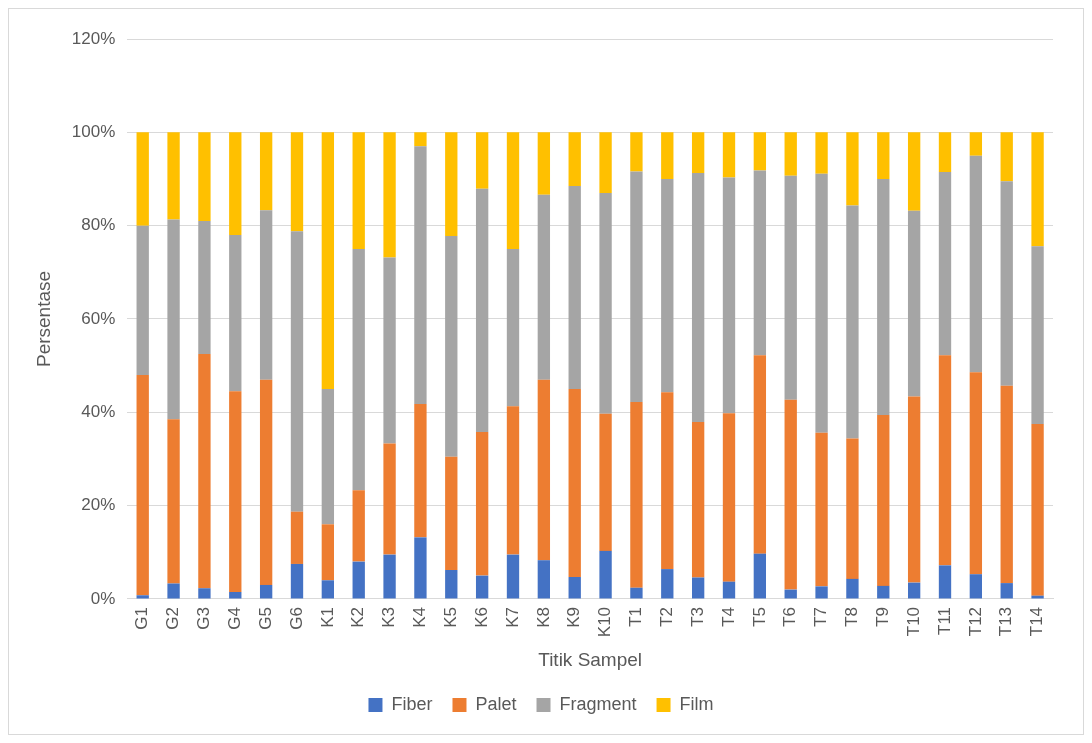  Describe the element at coordinates (697, 616) in the screenshot. I see `x-tick-label: T3` at that location.